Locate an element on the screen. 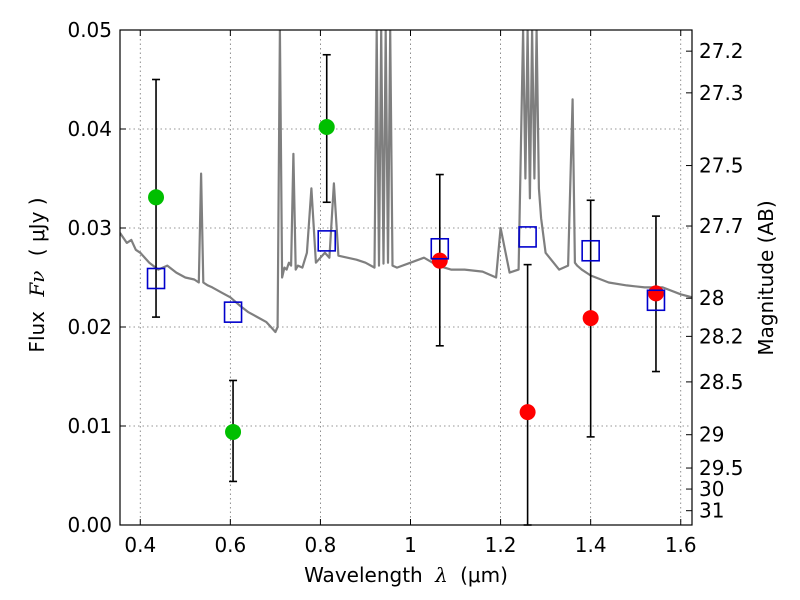 The width and height of the screenshot is (800, 600). x-tick-label: 0.6 is located at coordinates (230, 545).